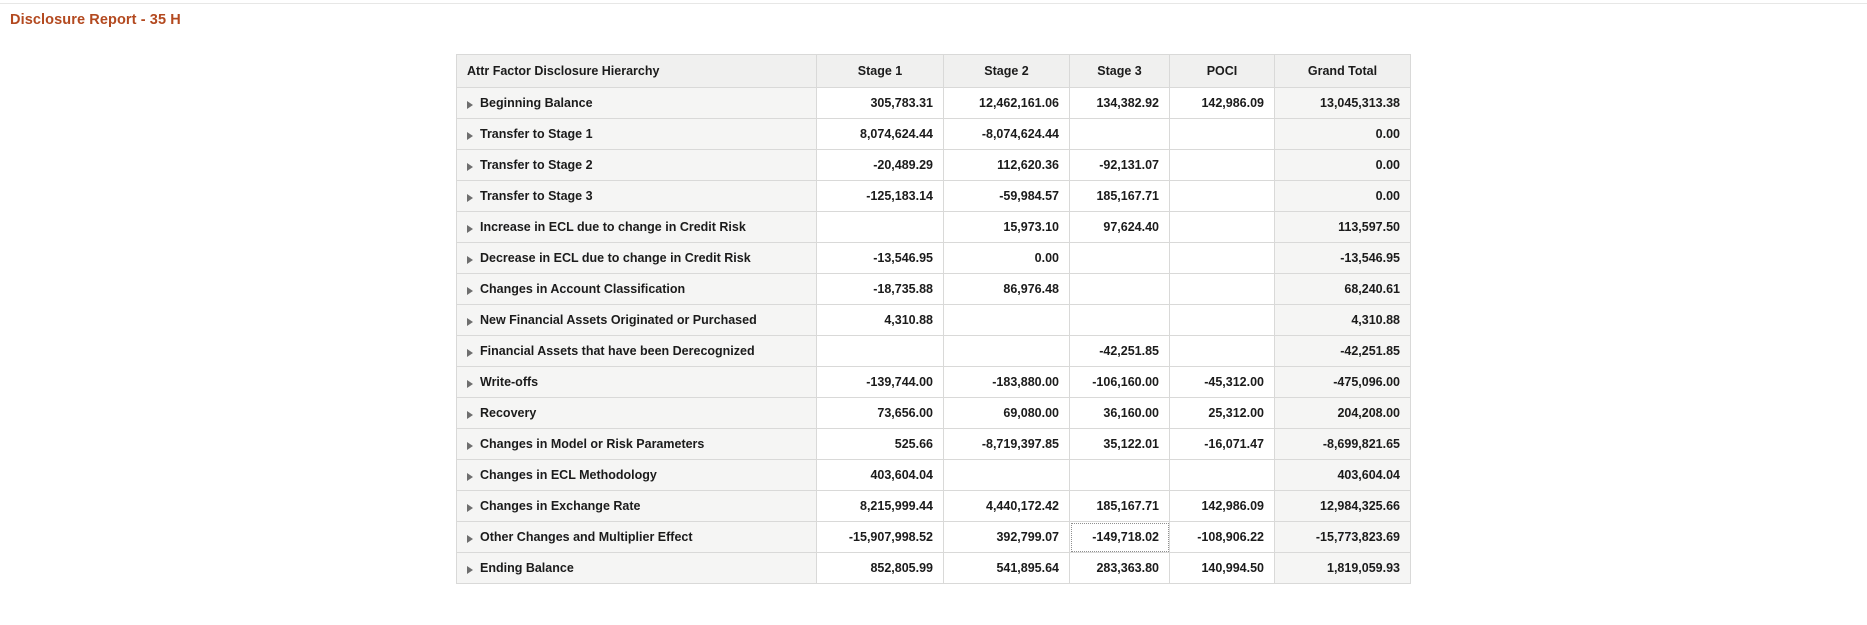  Describe the element at coordinates (636, 537) in the screenshot. I see `row-label-cell: Other Changes and Multiplier Effect` at that location.